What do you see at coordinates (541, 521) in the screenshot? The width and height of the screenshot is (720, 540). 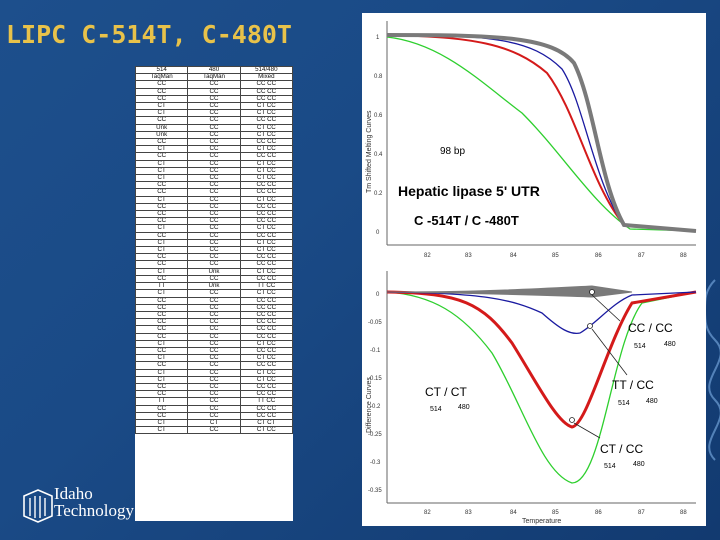 I see `x-axis-label: Temperature` at bounding box center [541, 521].